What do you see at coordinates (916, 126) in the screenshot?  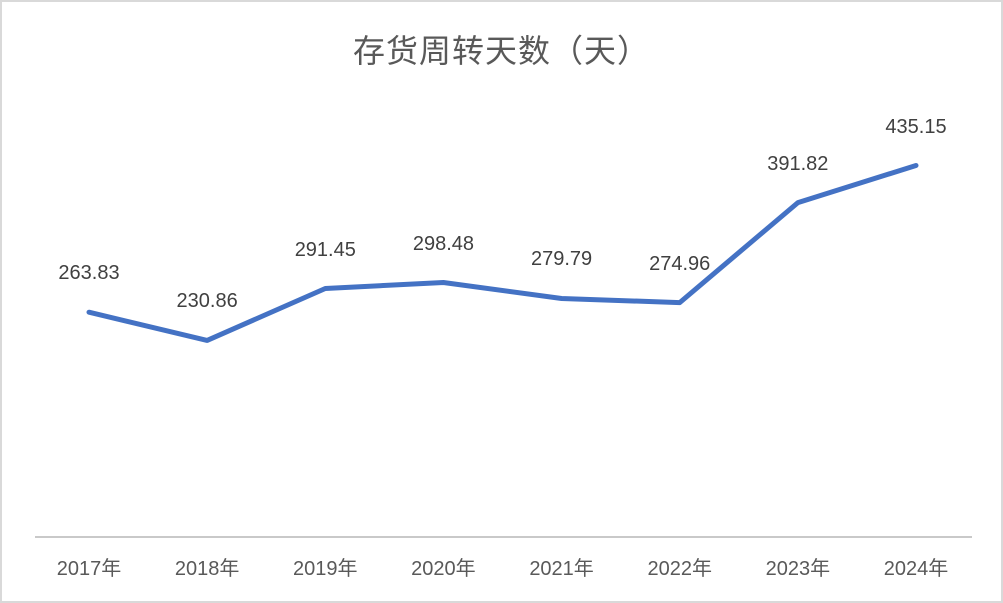 I see `data-label: 435.15` at bounding box center [916, 126].